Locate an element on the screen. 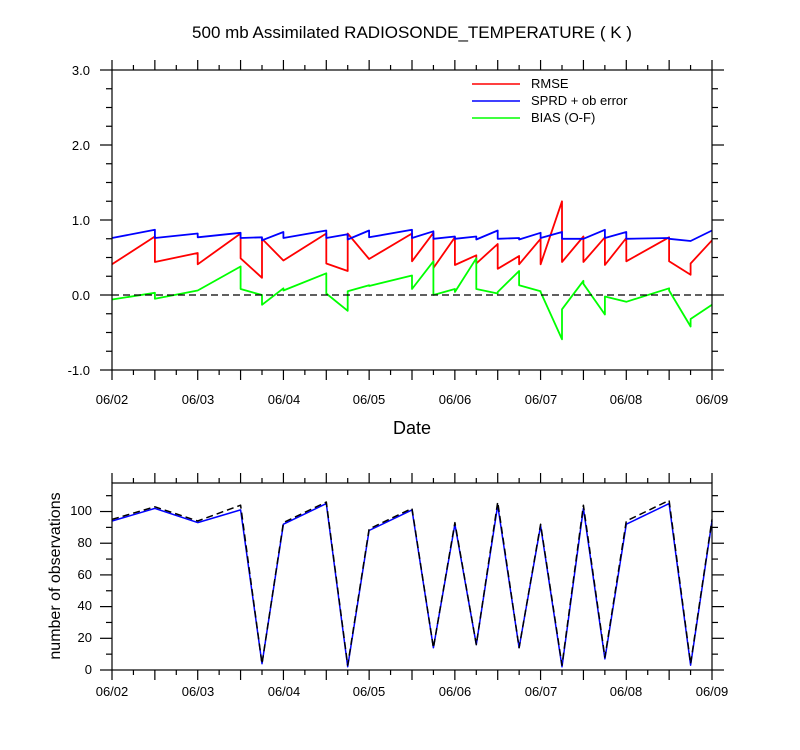  legend-label-rmse: RMSE is located at coordinates (550, 83).